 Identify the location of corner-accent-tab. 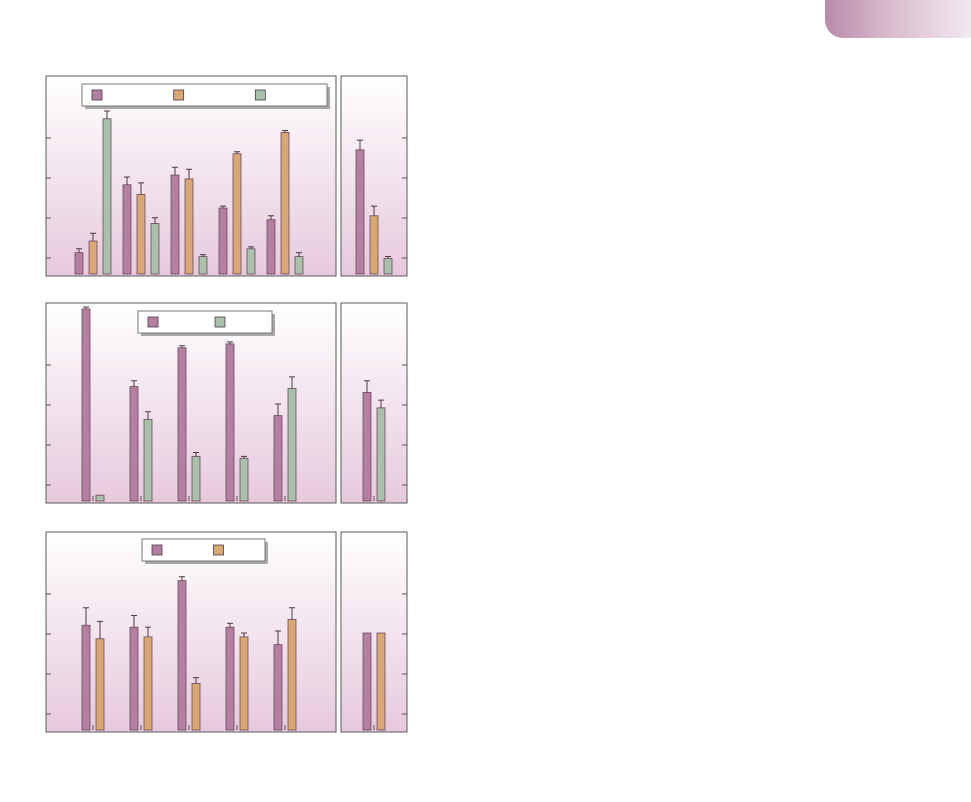
(898, 19).